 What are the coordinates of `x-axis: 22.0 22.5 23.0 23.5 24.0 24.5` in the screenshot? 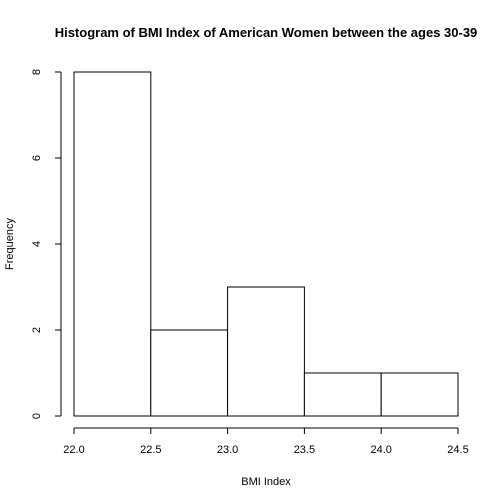 It's located at (266, 441).